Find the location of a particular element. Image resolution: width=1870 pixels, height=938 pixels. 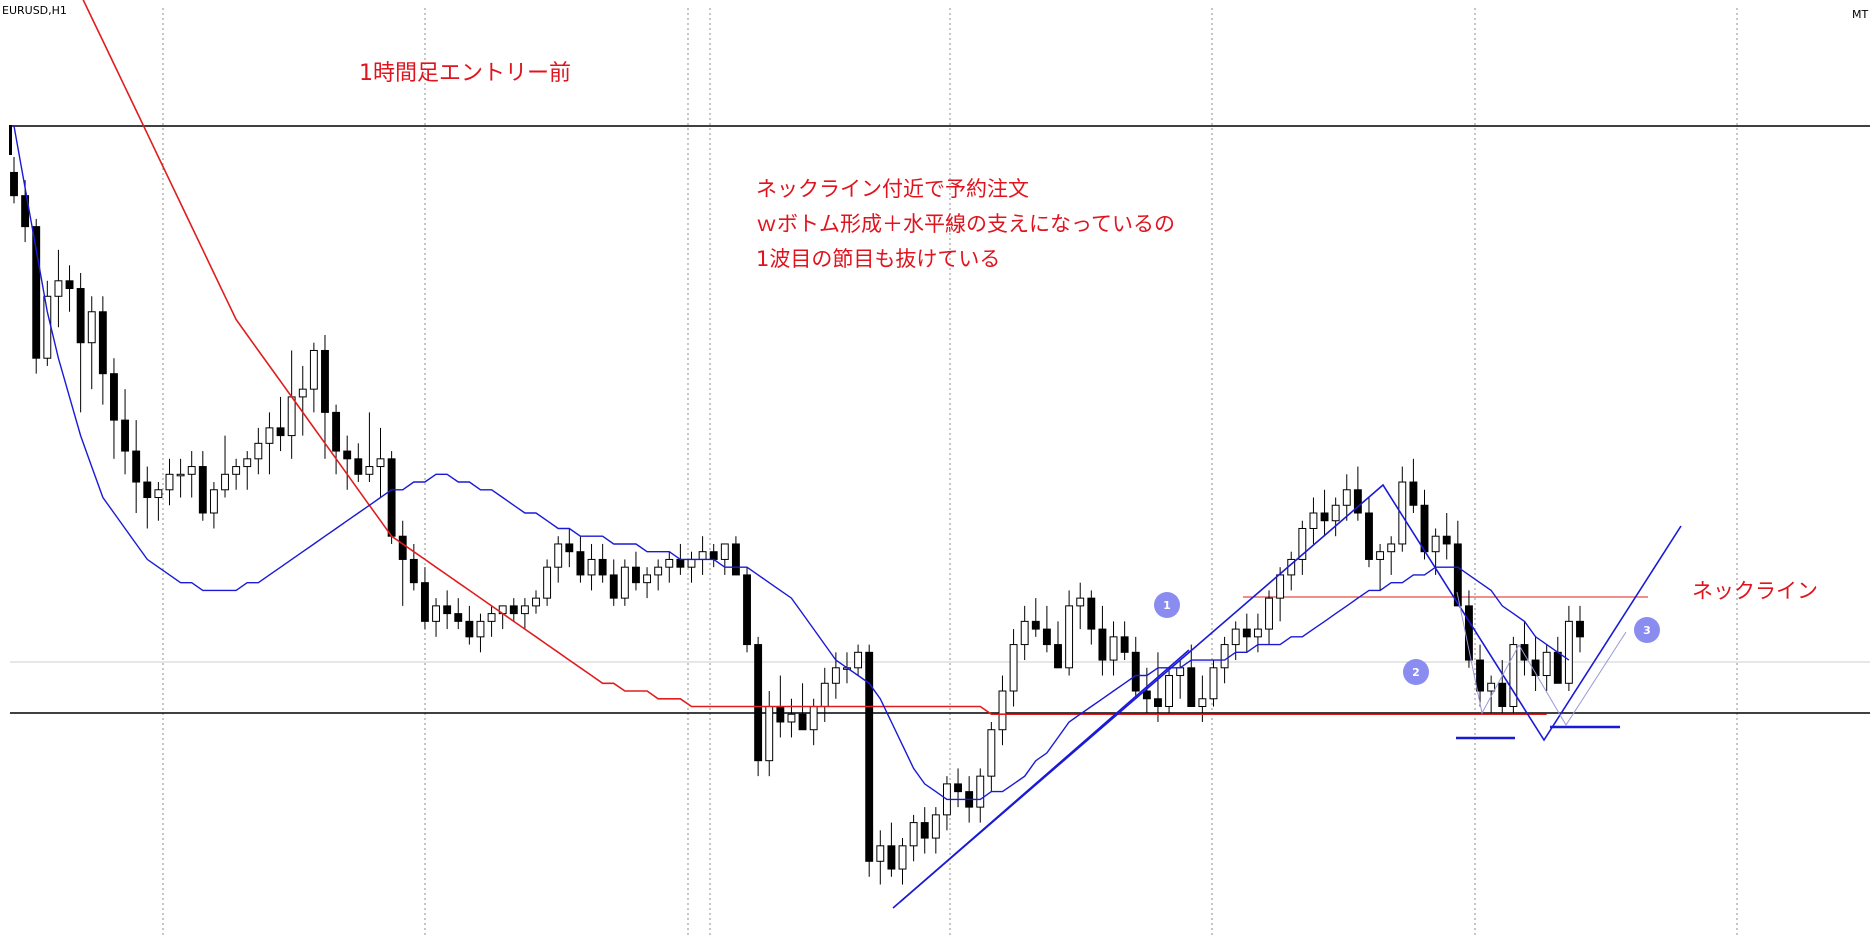

wave-marker-3-circle is located at coordinates (1647, 630).